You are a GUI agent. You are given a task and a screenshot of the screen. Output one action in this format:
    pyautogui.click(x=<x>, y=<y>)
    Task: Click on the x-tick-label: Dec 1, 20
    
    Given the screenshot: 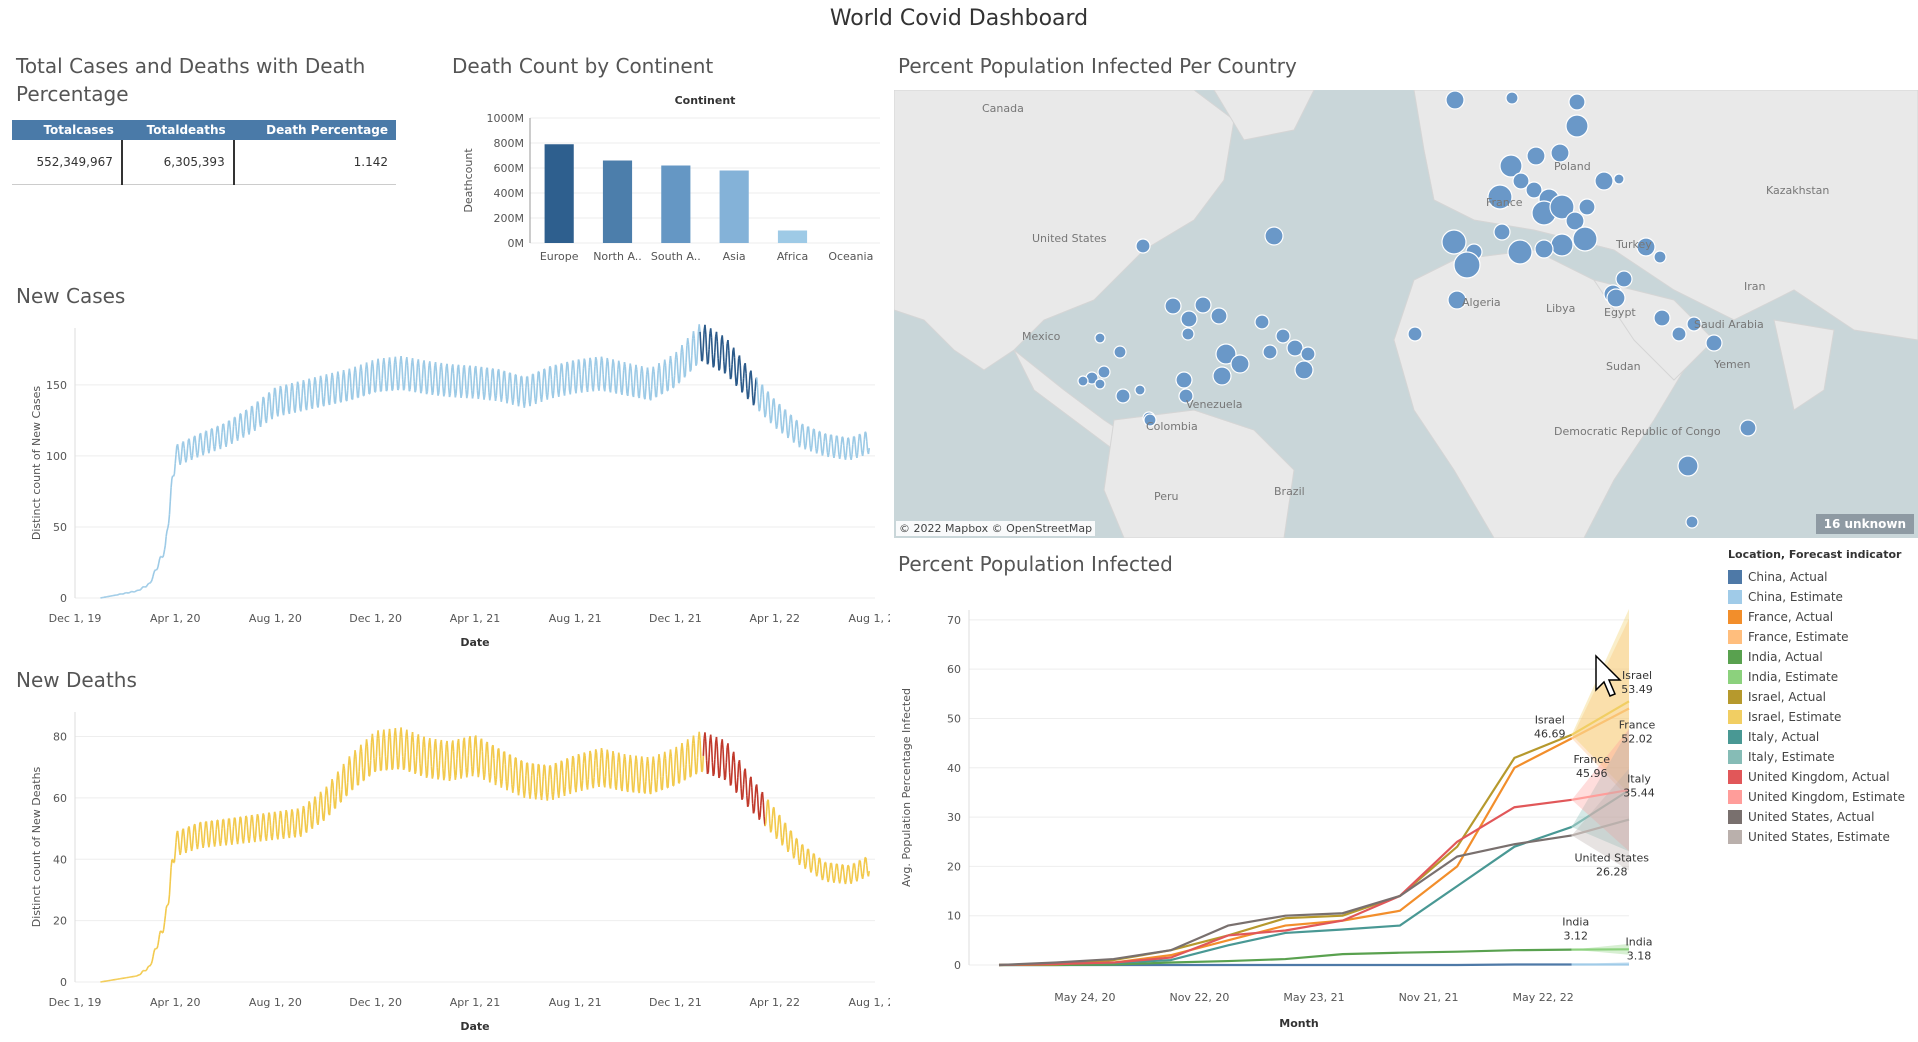 What is the action you would take?
    pyautogui.click(x=375, y=1002)
    